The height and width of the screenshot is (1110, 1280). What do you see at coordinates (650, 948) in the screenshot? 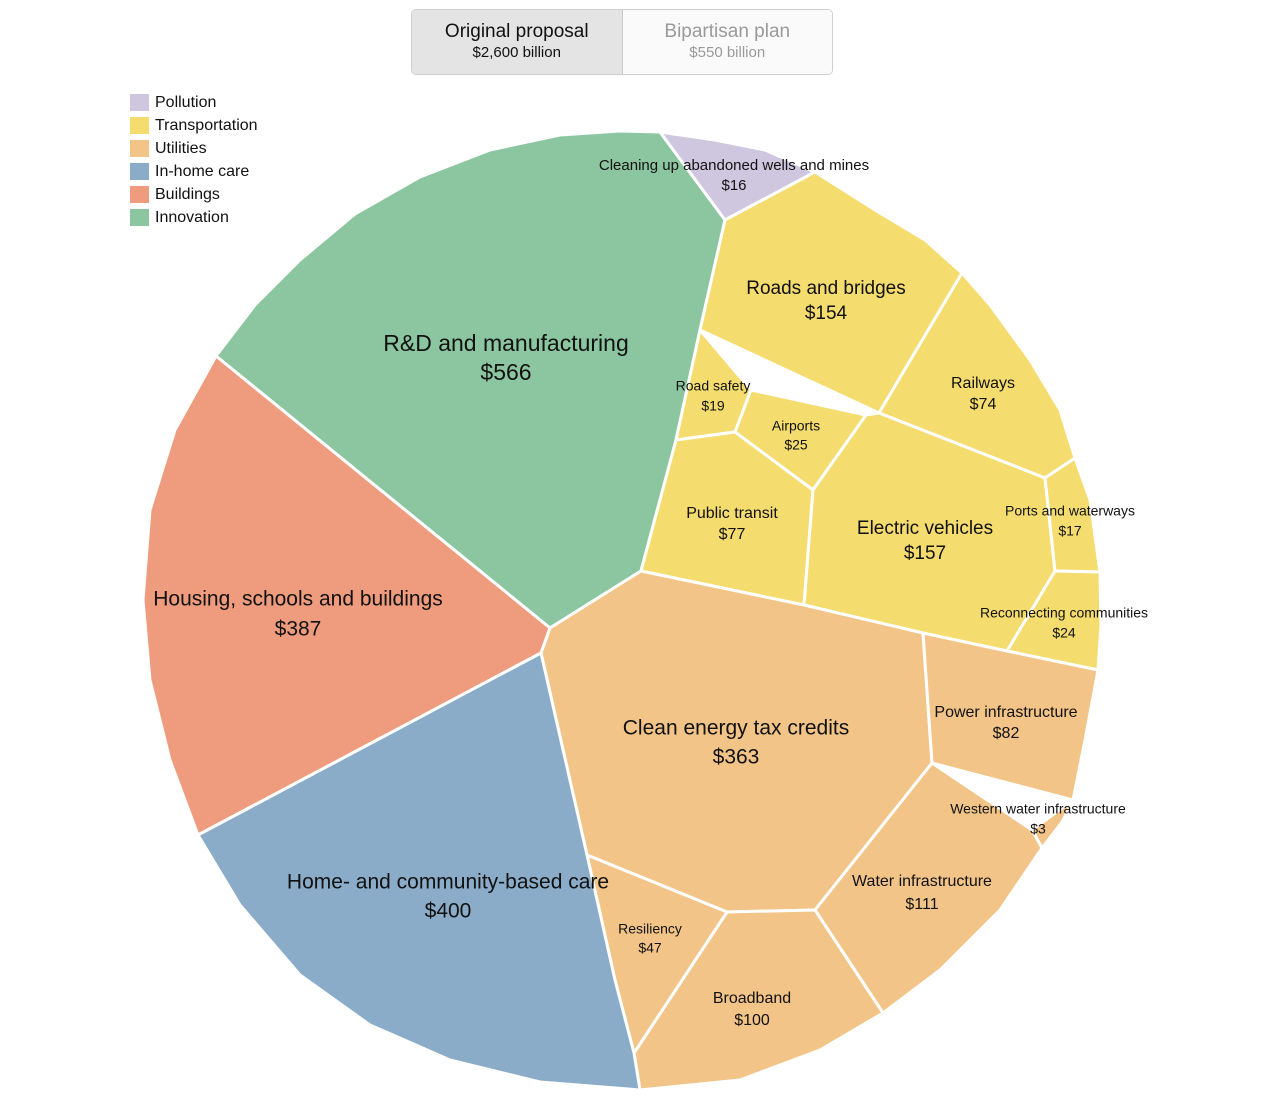
I see `cell-value-resiliency: $47` at bounding box center [650, 948].